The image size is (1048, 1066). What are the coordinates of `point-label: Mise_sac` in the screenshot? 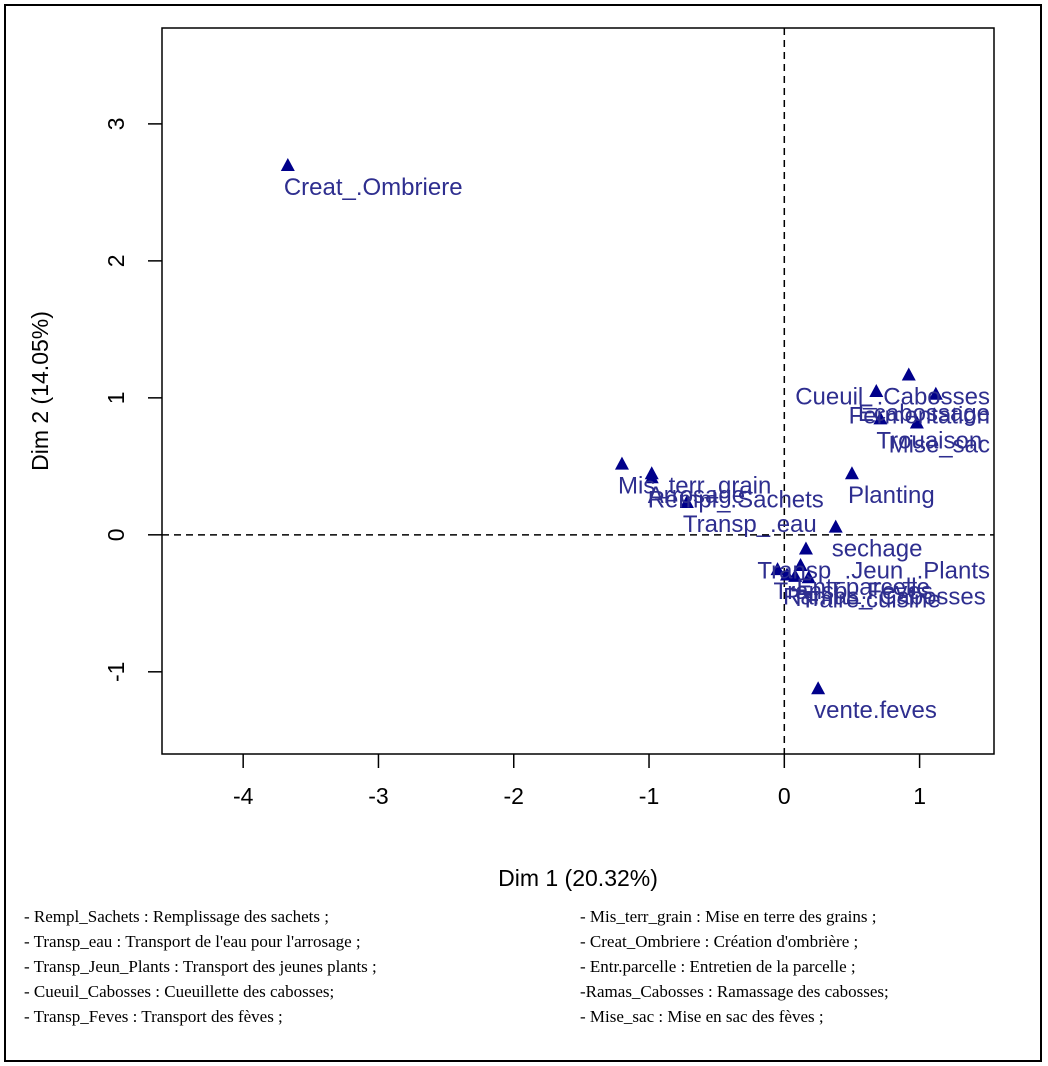 It's located at (939, 445).